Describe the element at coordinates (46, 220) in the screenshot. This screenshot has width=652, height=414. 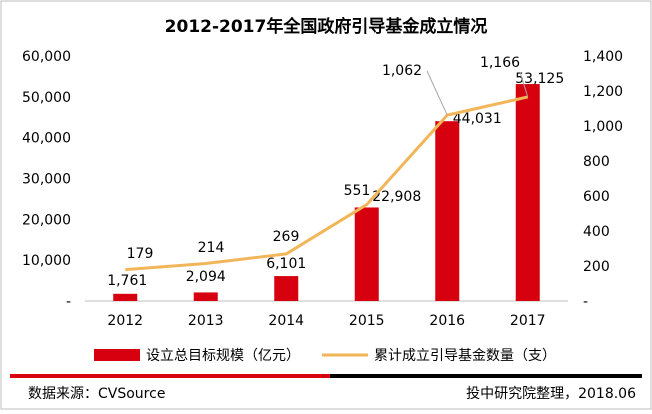
I see `left-tick-label: 20,000` at that location.